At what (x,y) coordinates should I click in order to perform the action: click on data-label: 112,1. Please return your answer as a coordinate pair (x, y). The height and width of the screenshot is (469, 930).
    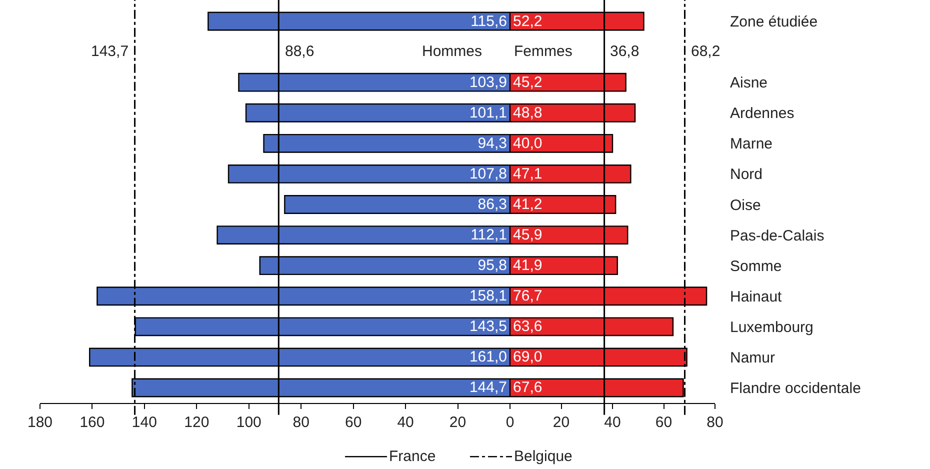
    Looking at the image, I should click on (488, 235).